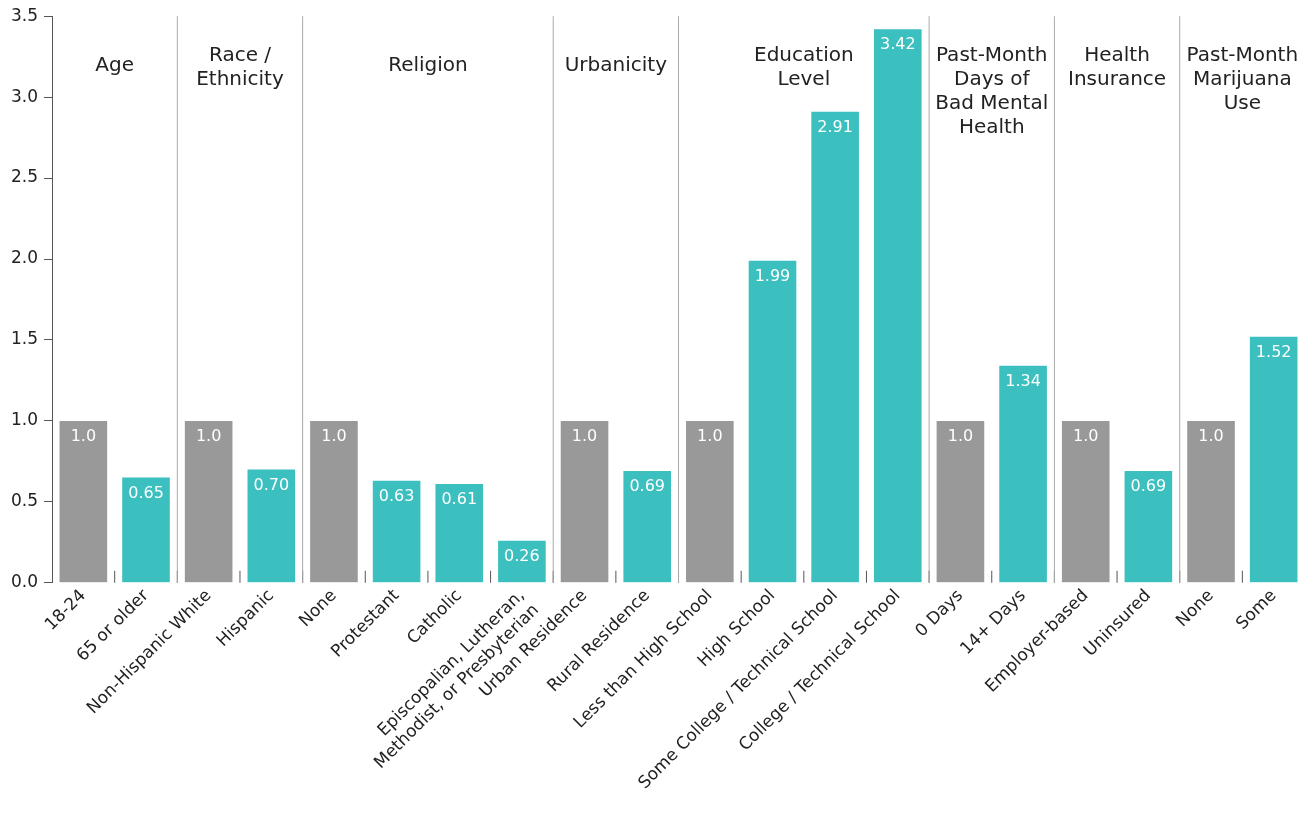 This screenshot has height=816, width=1315. I want to click on y-tick-label: 1.0, so click(24, 419).